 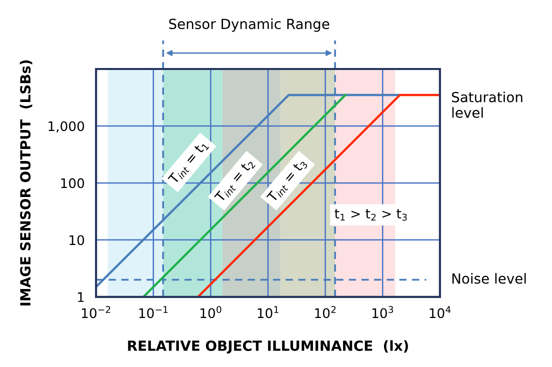 I want to click on y-tick-label: 1, so click(x=81, y=297).